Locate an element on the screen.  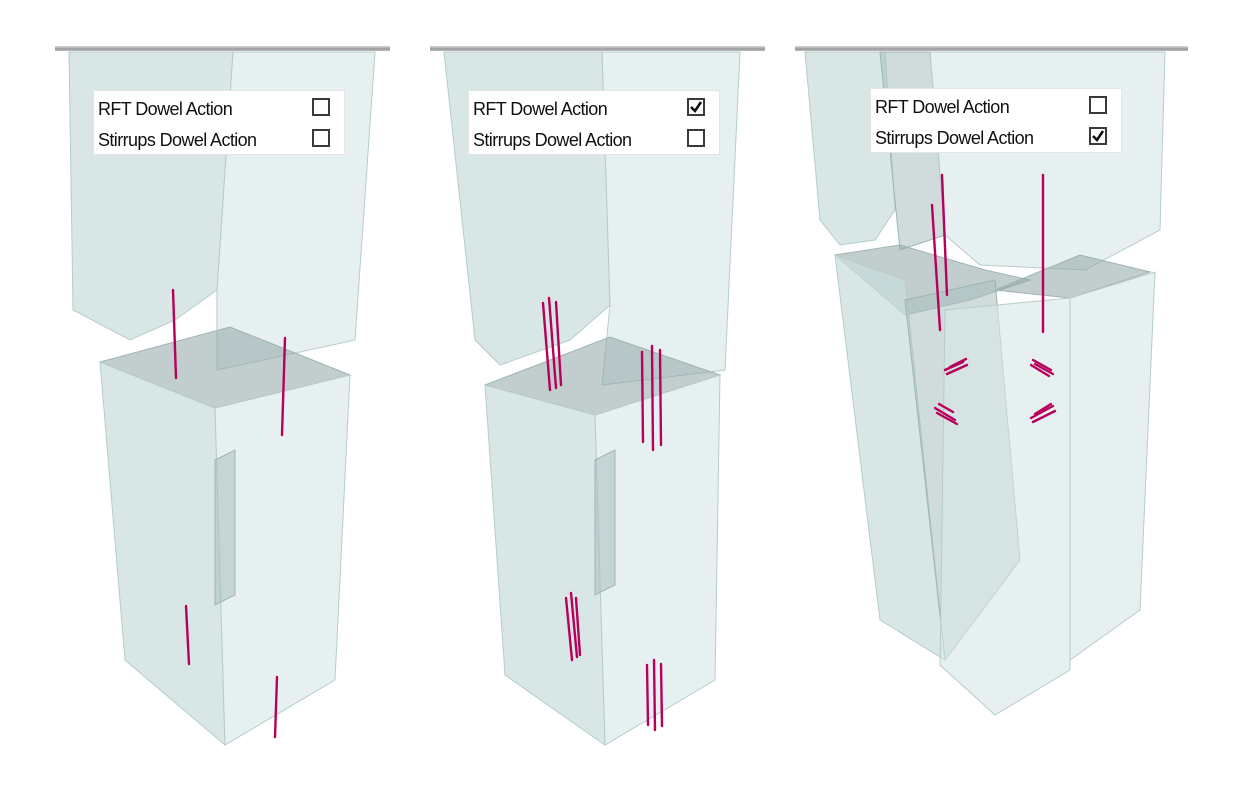
lower-column-side-right is located at coordinates (1112, 466).